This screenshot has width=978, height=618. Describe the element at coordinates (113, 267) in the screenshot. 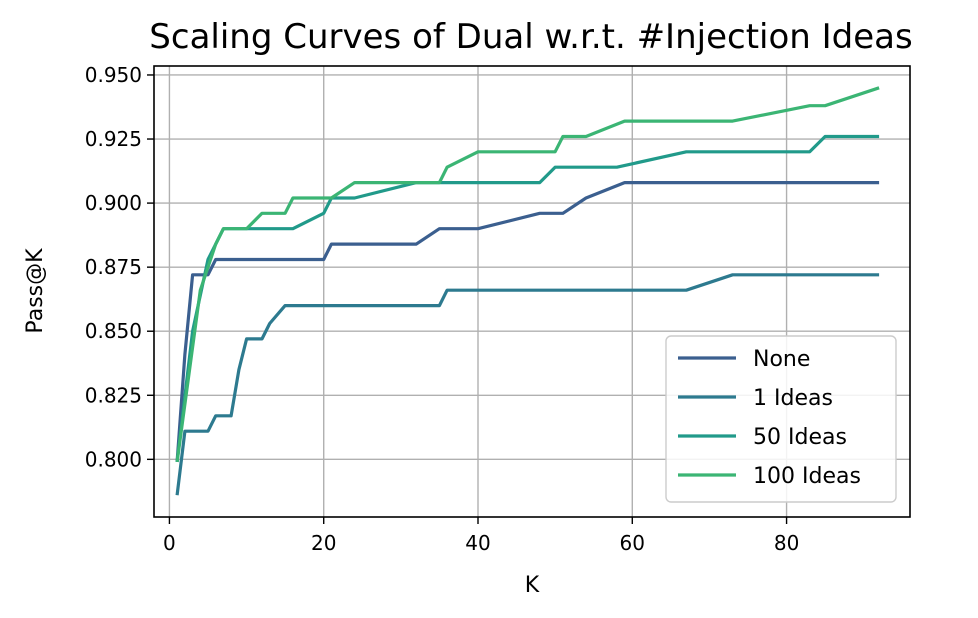

I see `y-tick-label: 0.875` at that location.